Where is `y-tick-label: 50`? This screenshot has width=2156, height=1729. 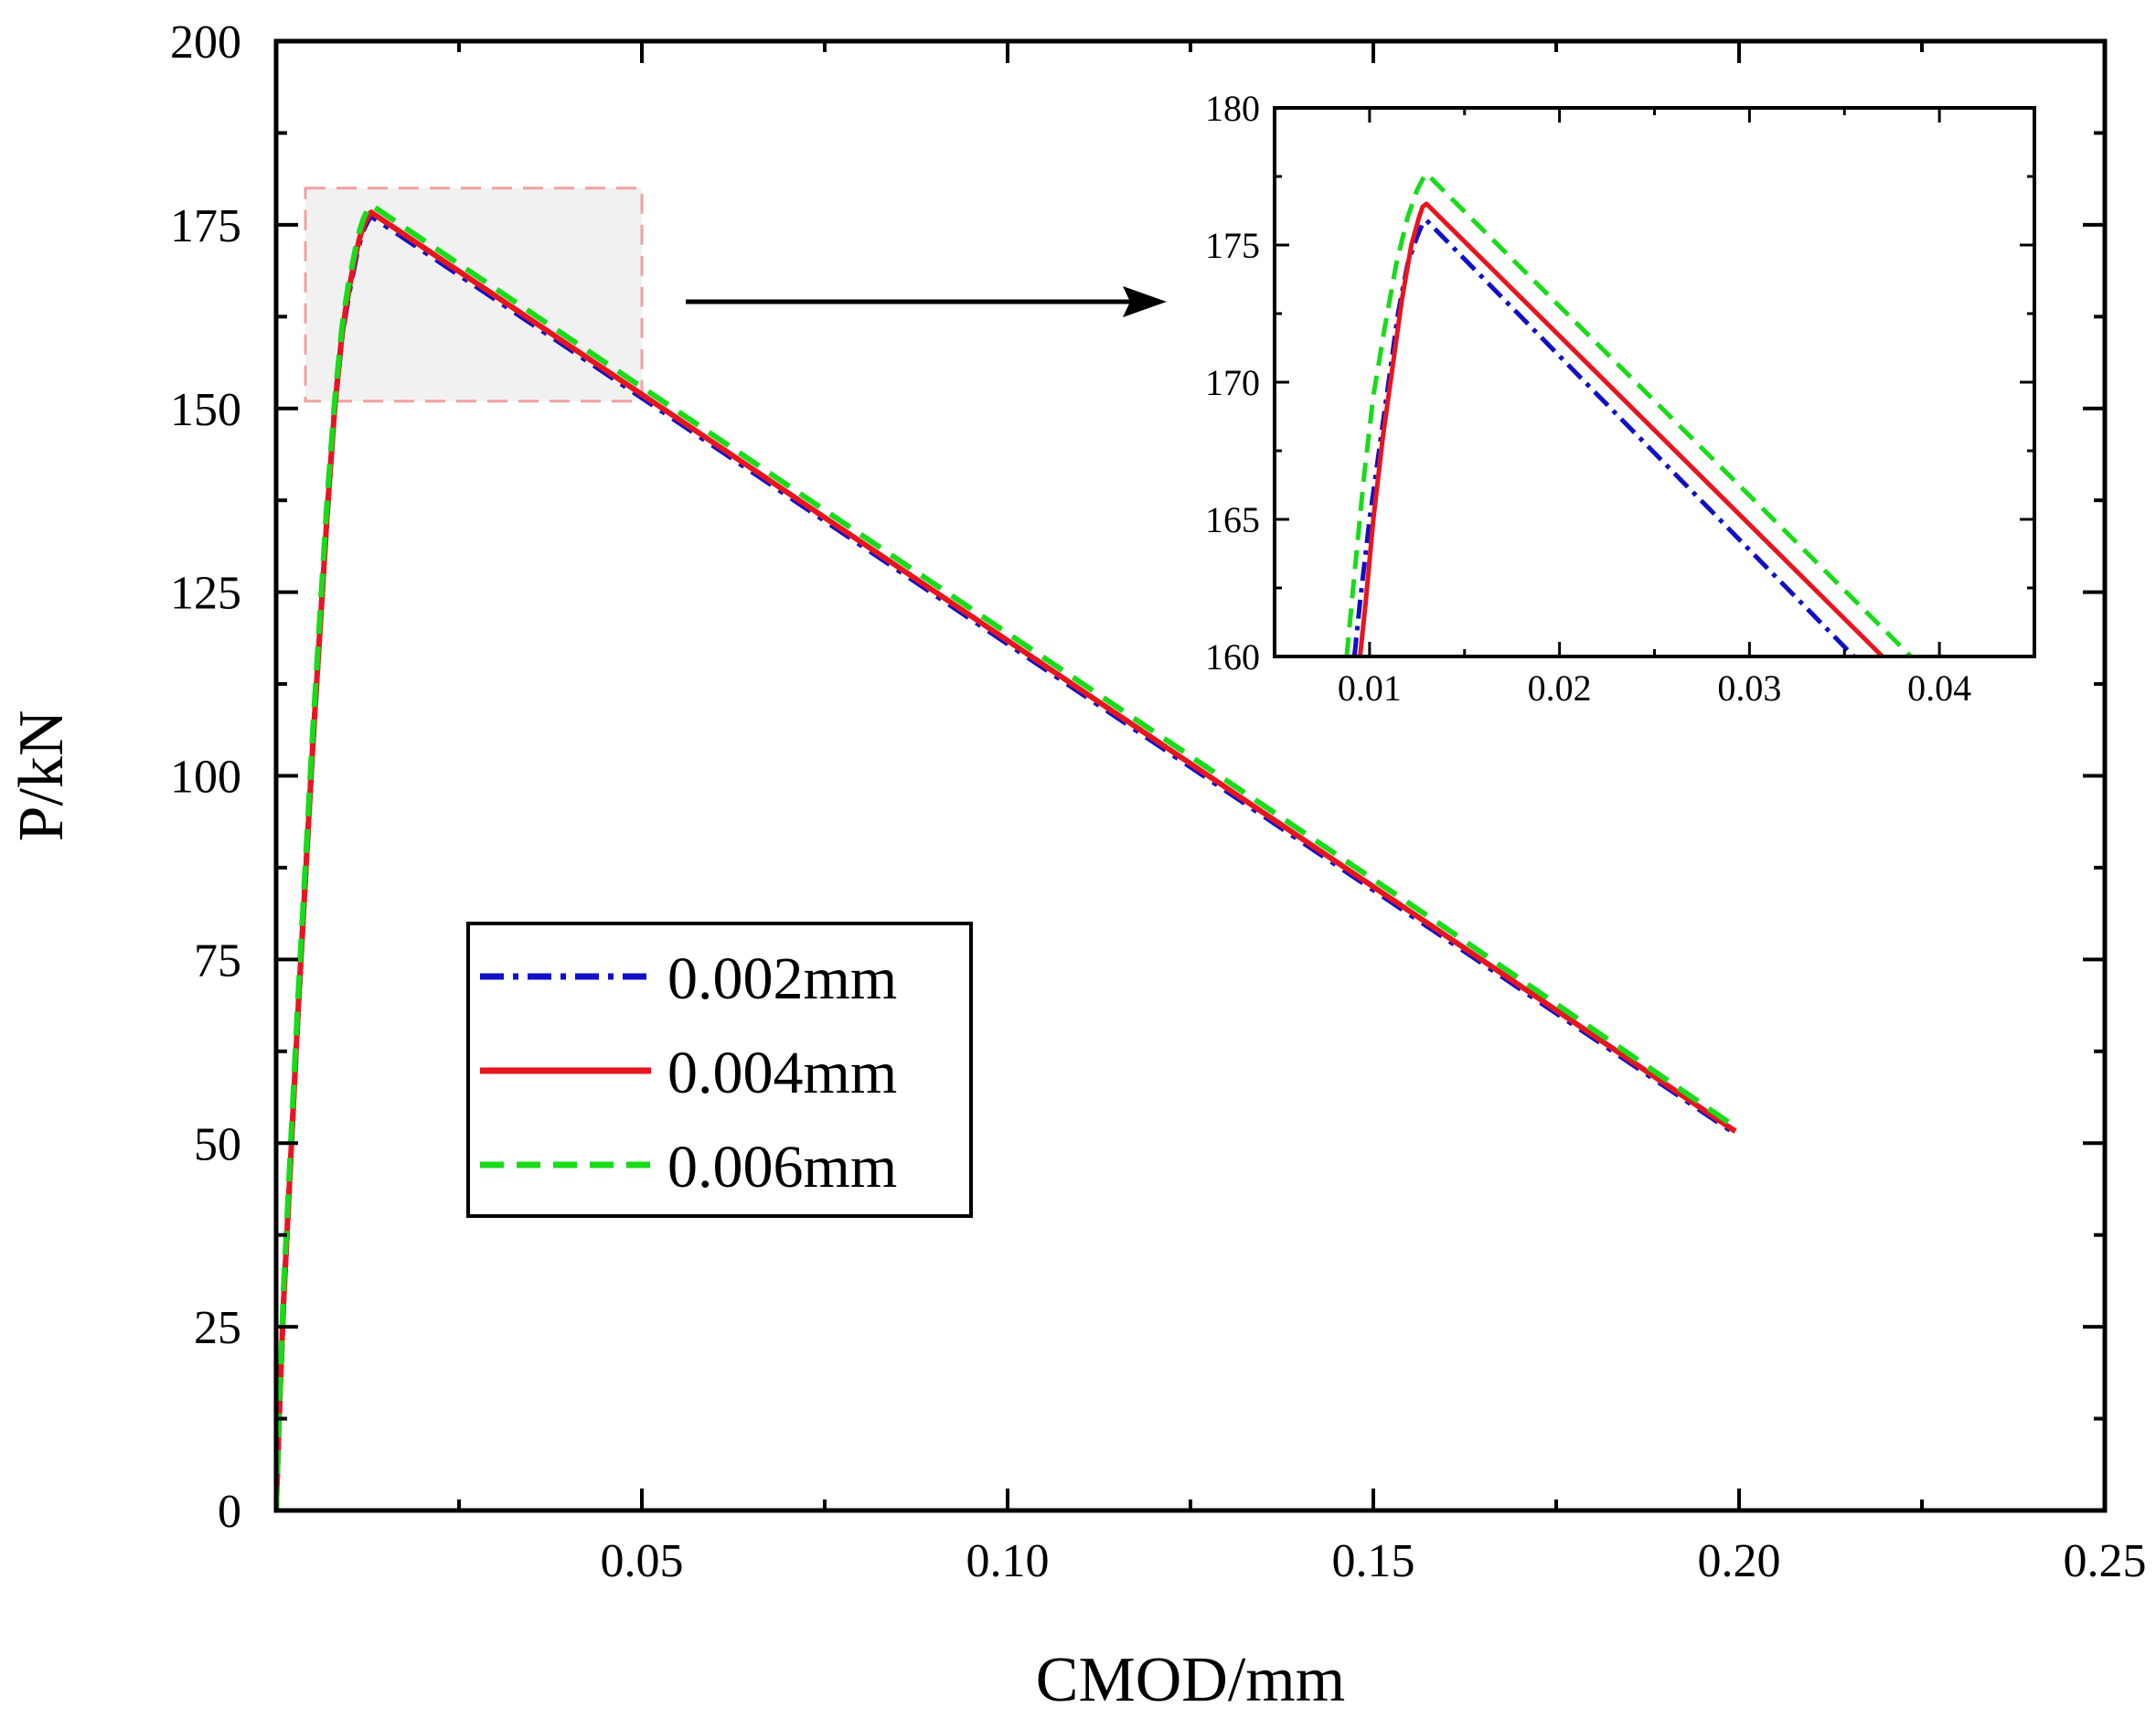
y-tick-label: 50 is located at coordinates (217, 1144).